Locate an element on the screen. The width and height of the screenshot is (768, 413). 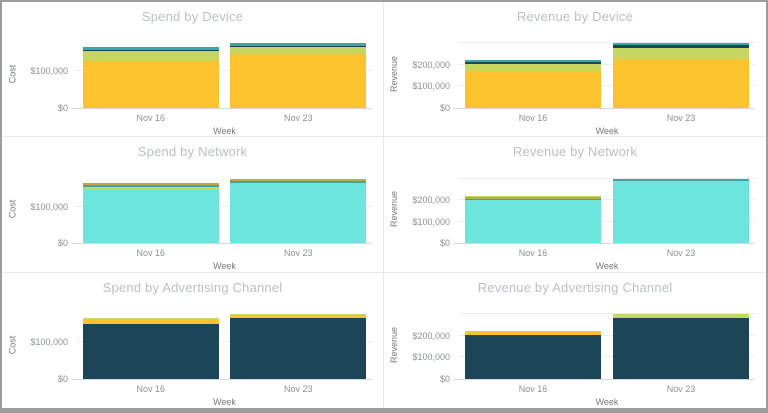
chart-title: Spend by Network is located at coordinates (192, 152).